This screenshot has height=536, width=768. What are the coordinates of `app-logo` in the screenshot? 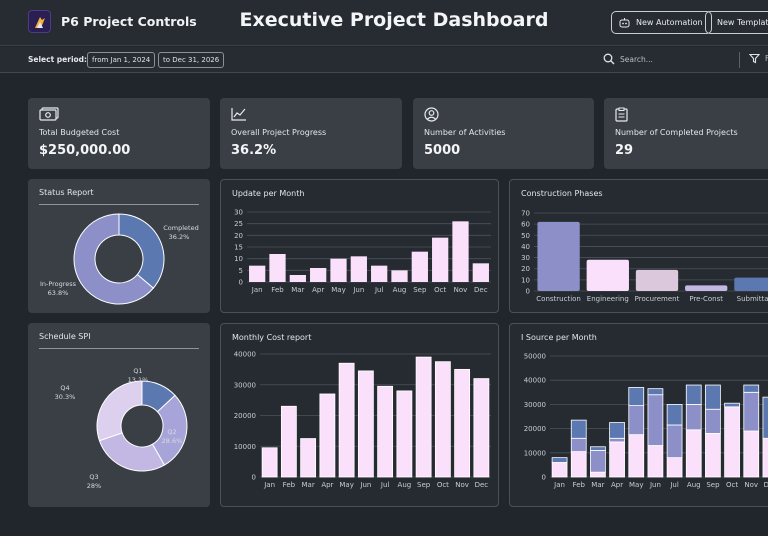 It's located at (39, 21).